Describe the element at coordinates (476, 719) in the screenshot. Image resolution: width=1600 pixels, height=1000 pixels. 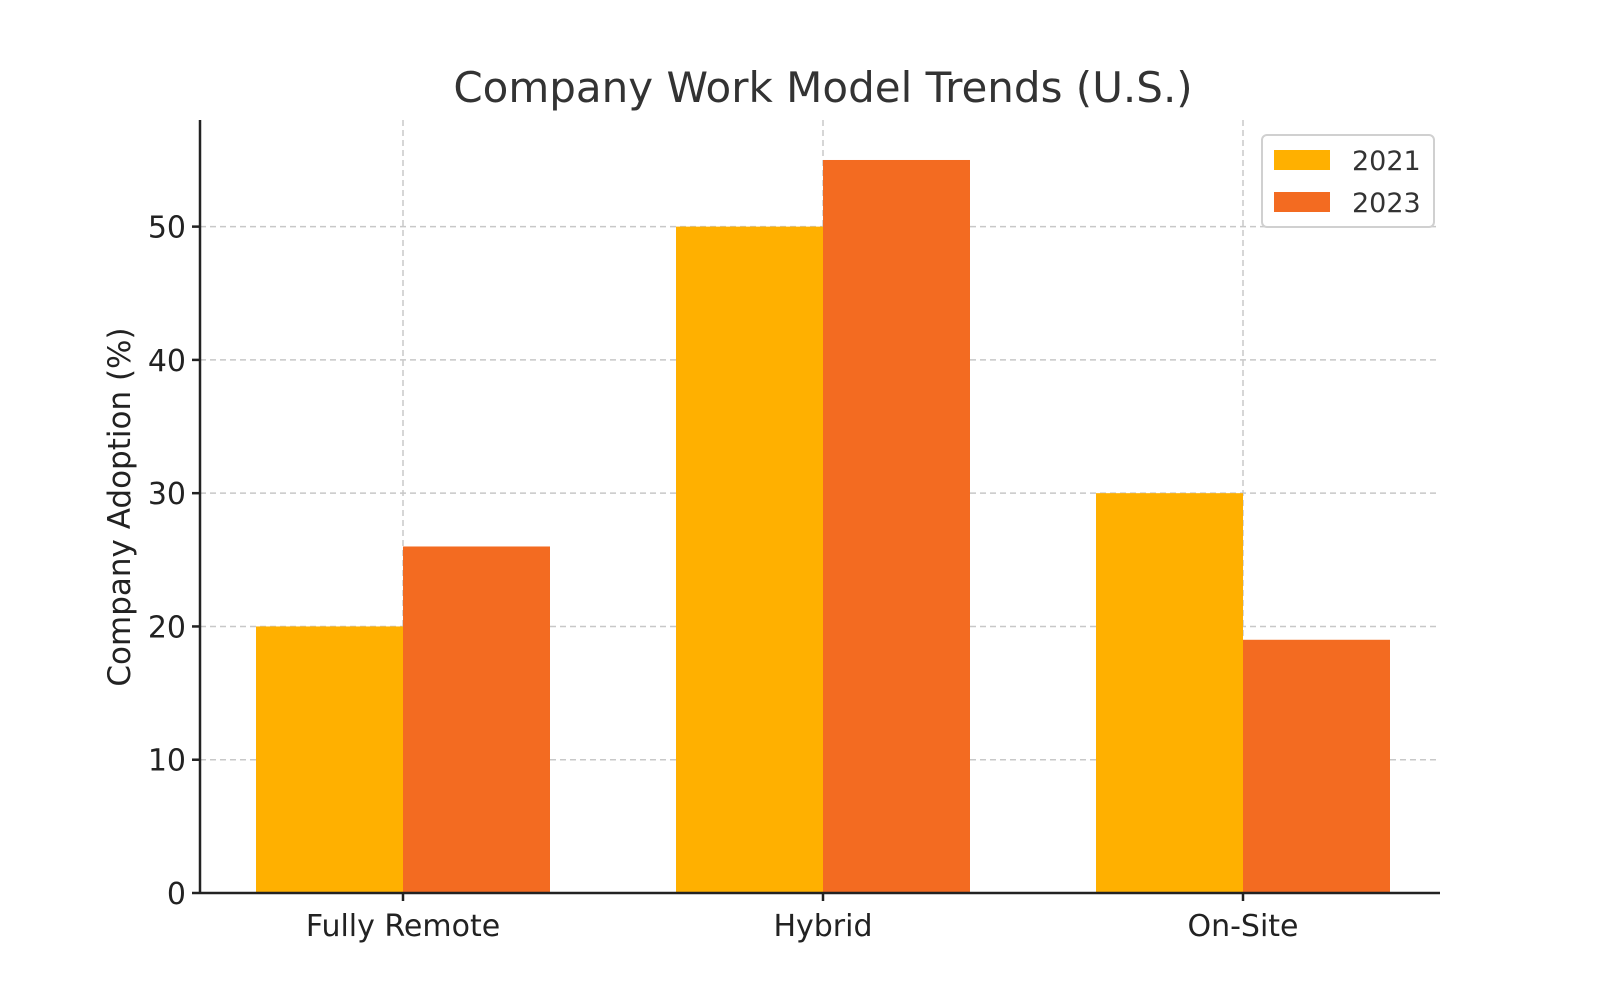
I see `bar-2023-fully-remote` at that location.